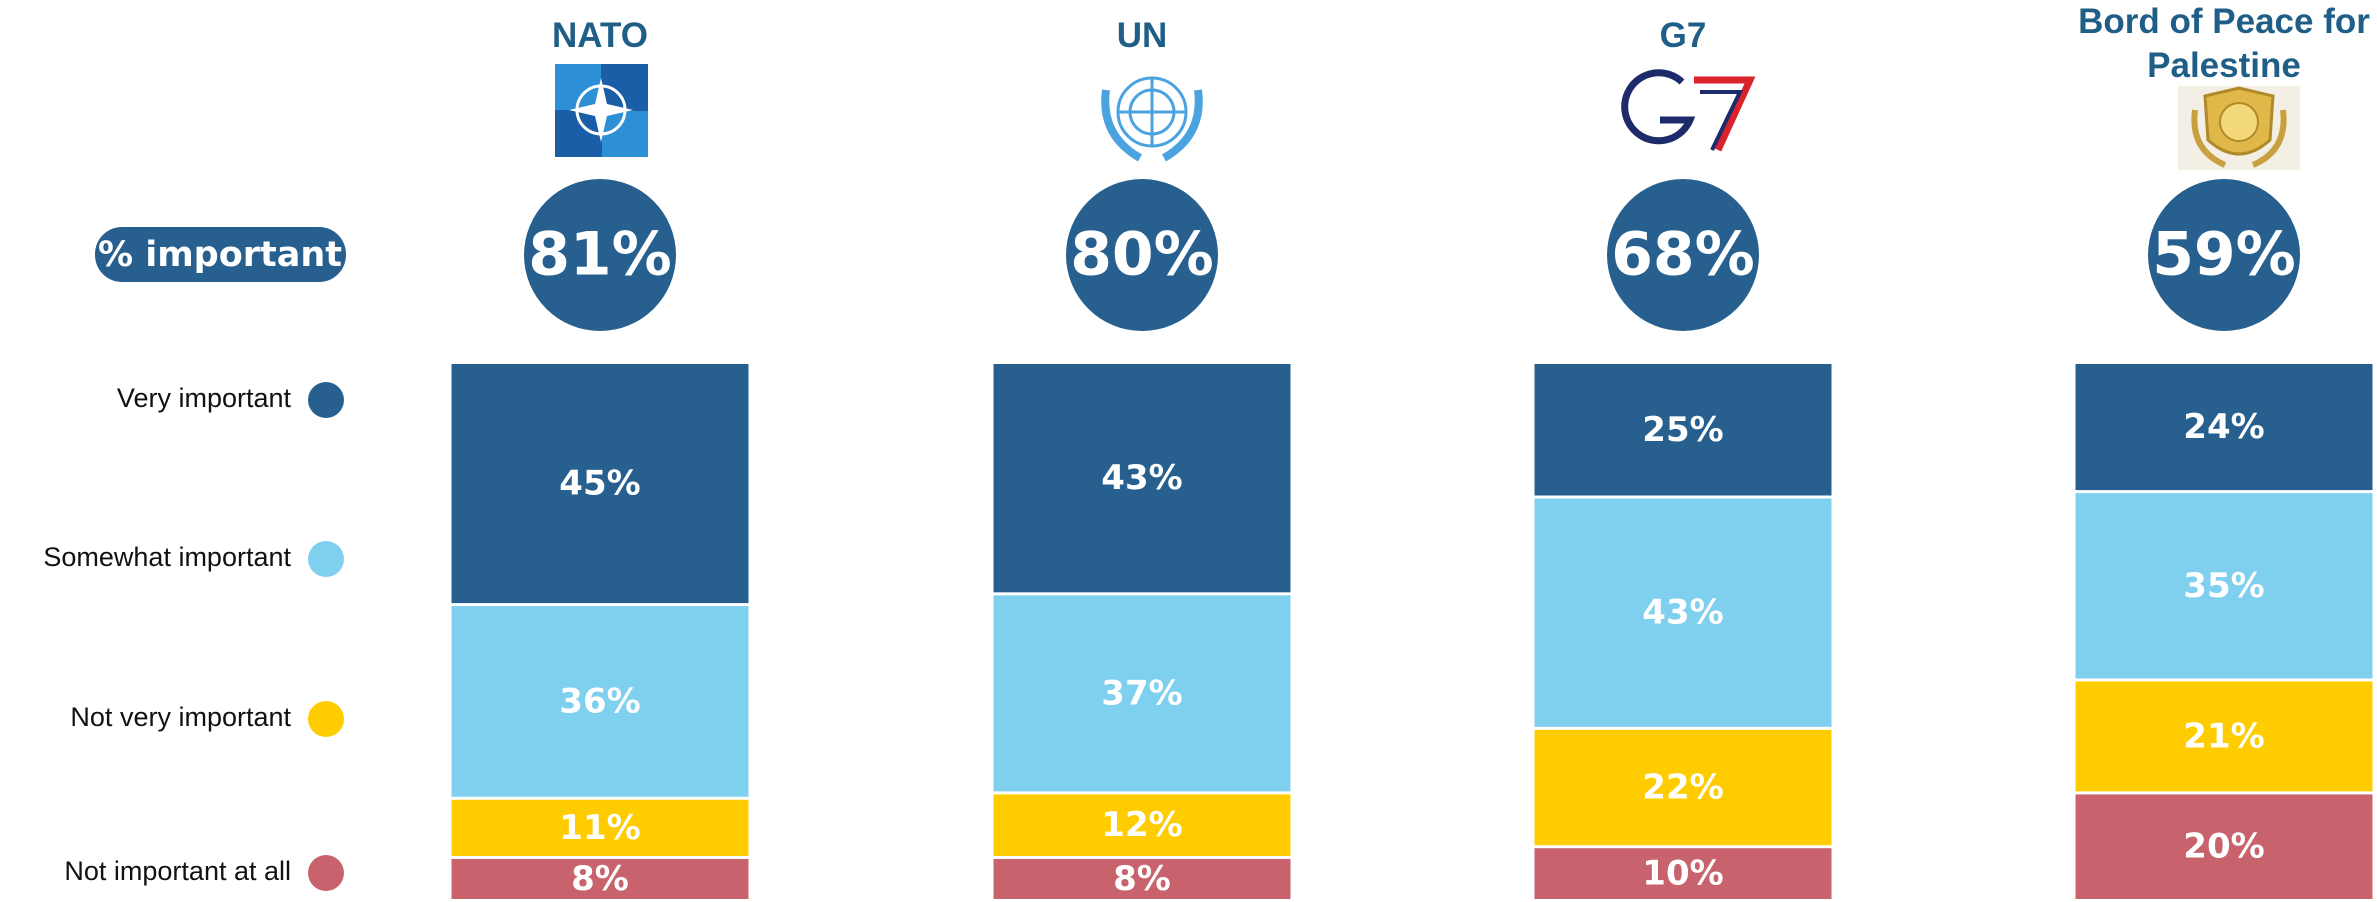  I want to click on summary-pill, so click(220, 254).